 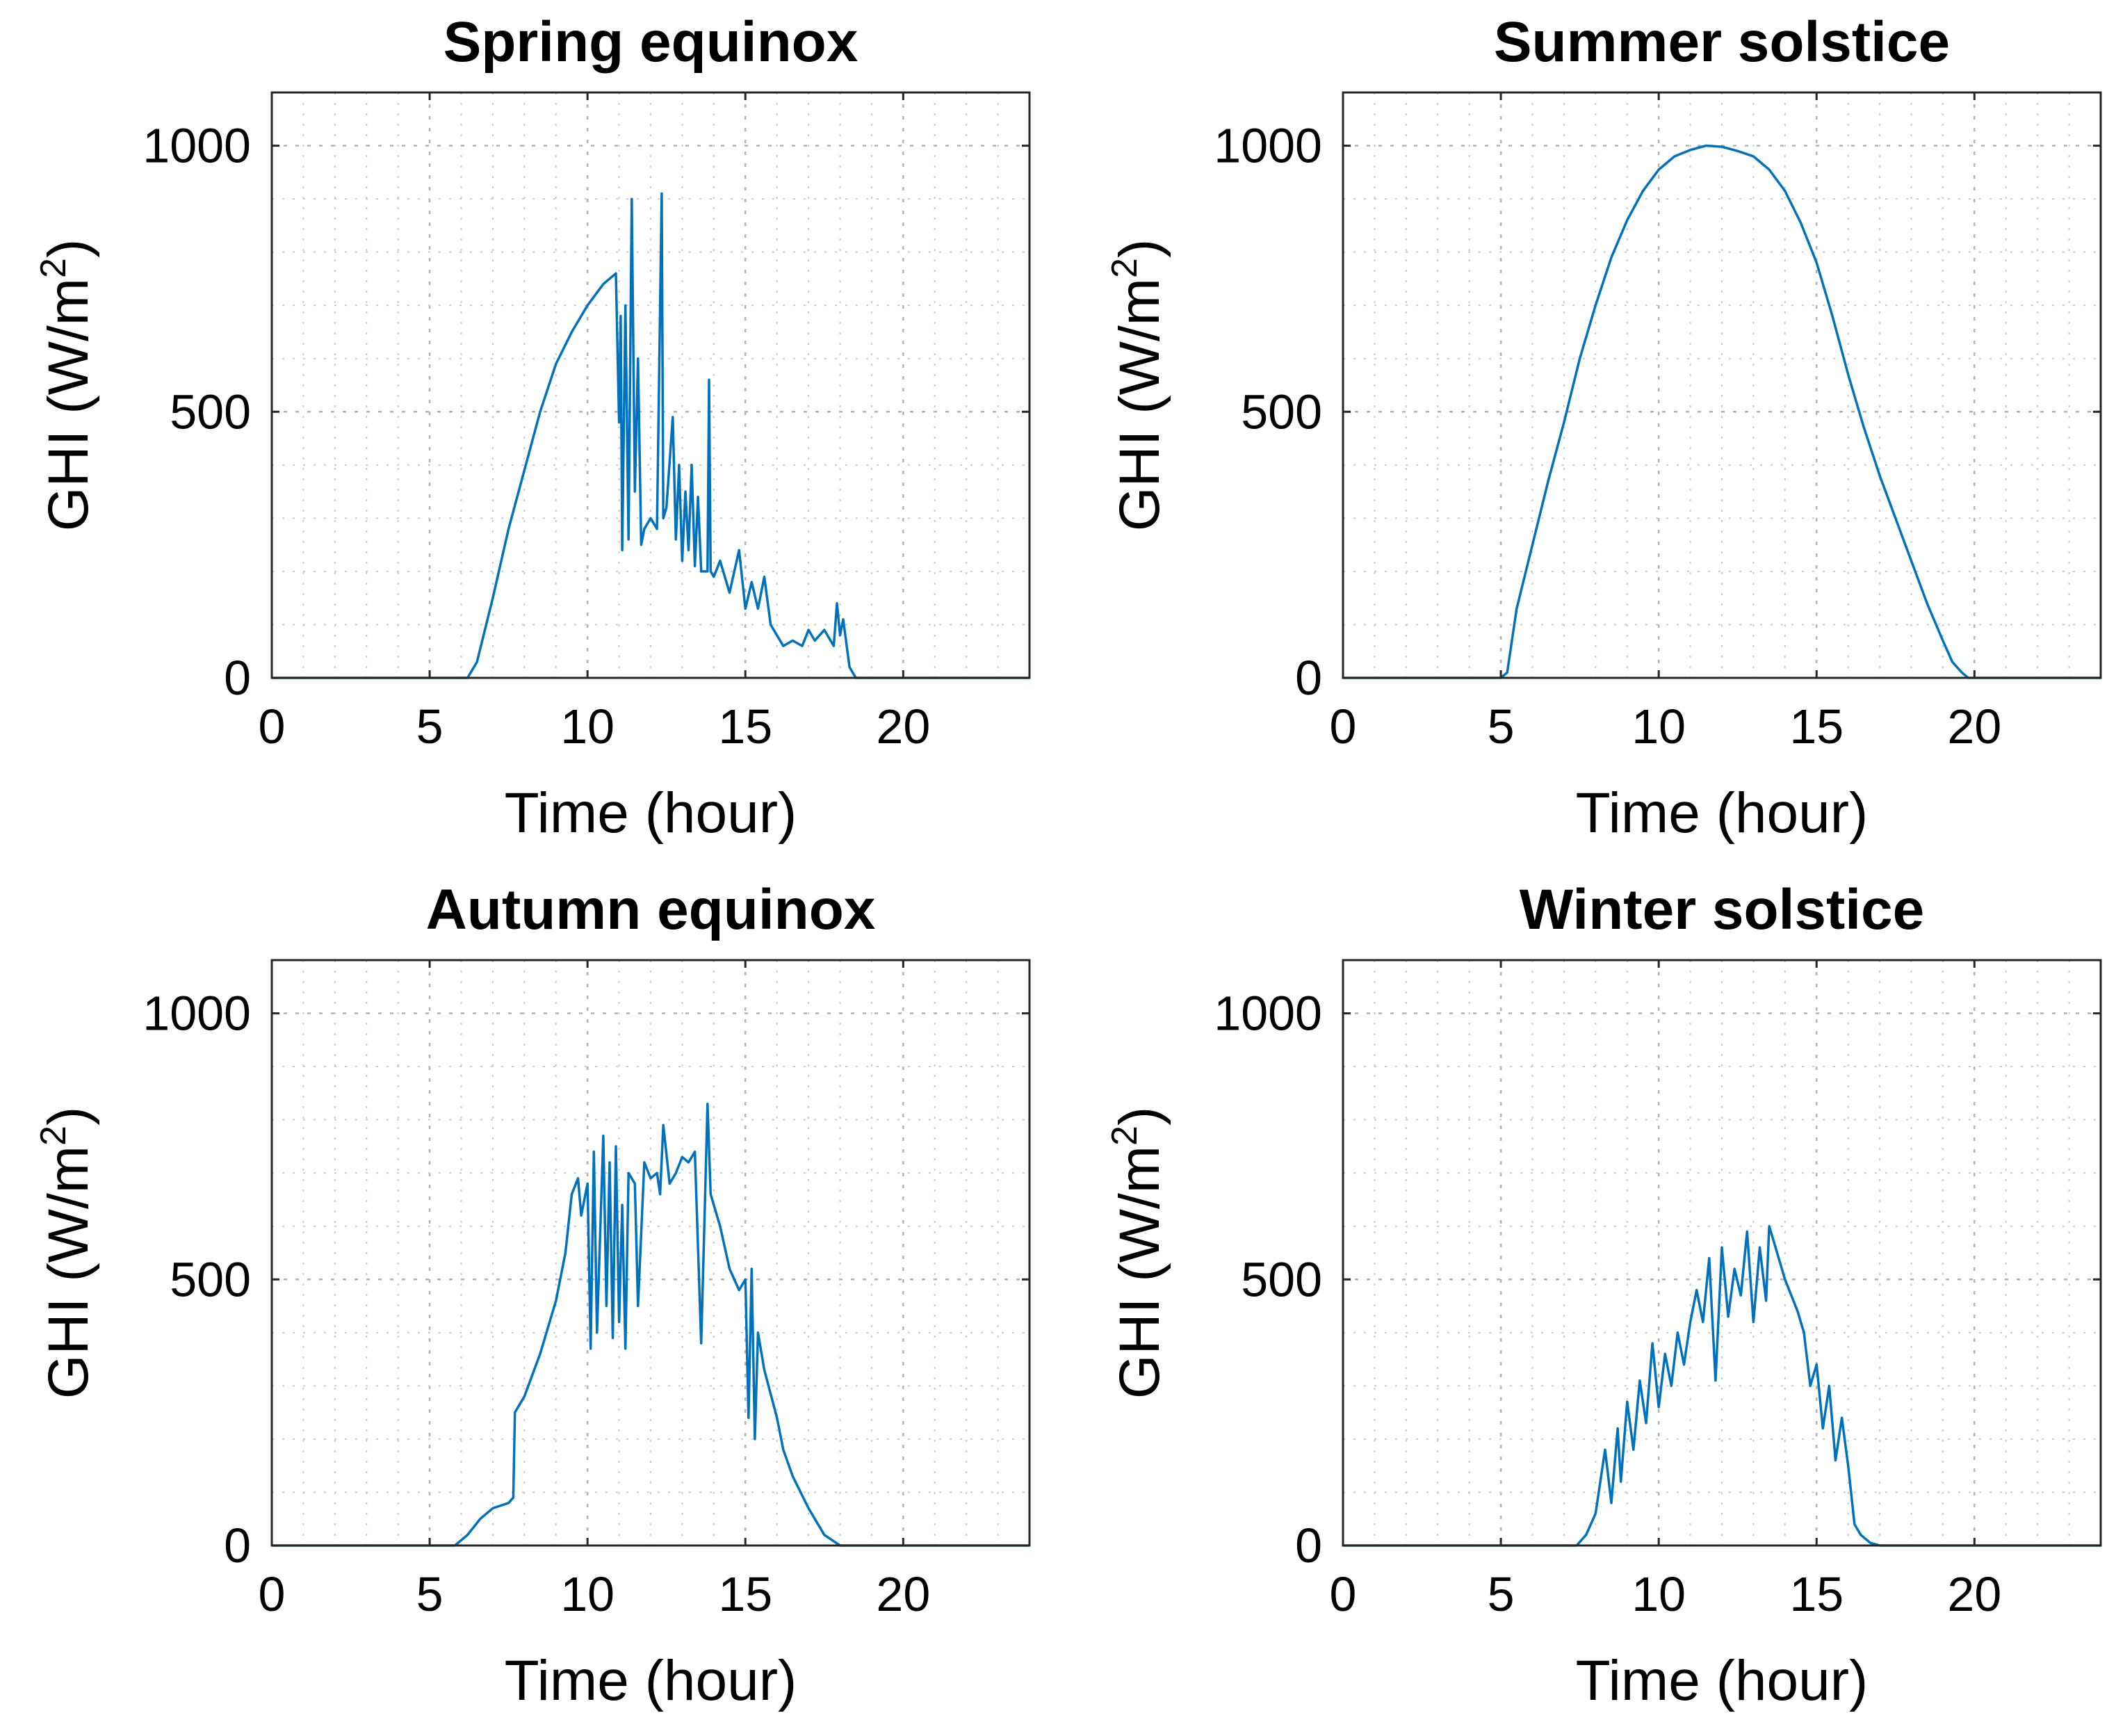 I want to click on chart-title: Spring equinox, so click(x=650, y=42).